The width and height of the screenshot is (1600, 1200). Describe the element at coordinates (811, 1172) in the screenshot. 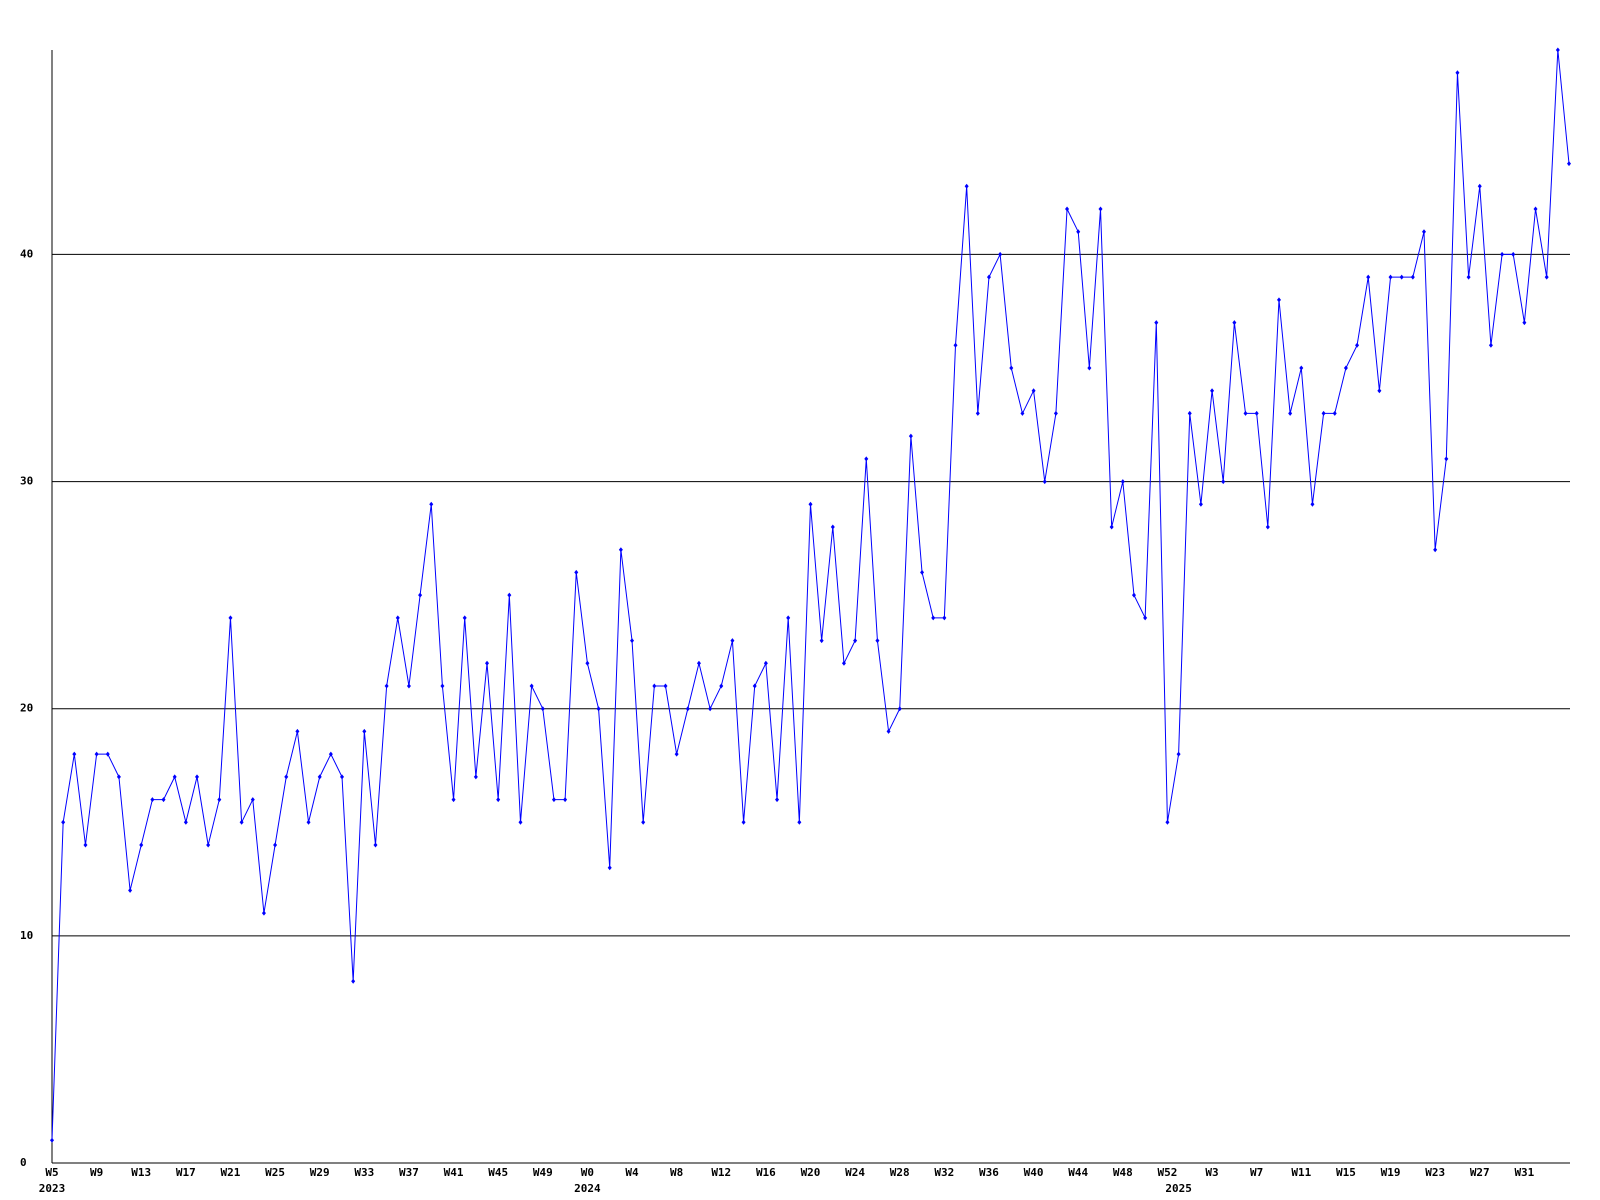

I see `x-tick-label: W20` at that location.